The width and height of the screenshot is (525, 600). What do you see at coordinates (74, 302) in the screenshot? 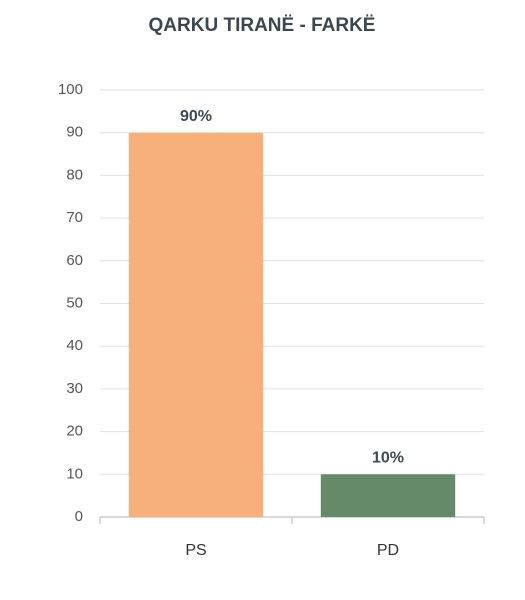
I see `y-tick-label: 50` at bounding box center [74, 302].